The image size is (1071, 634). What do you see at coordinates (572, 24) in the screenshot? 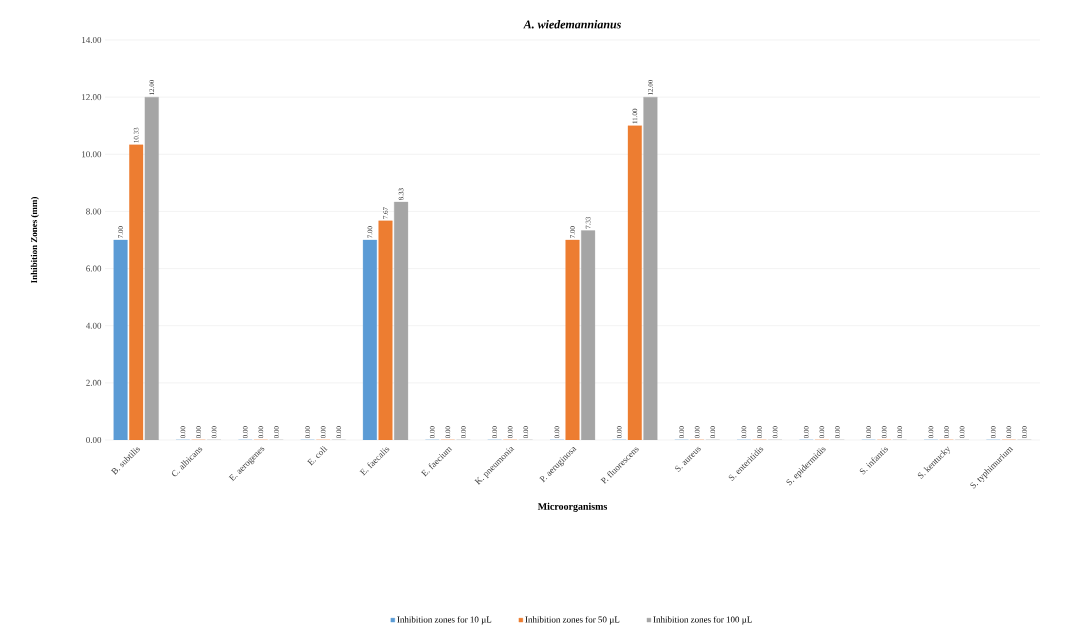
I see `chart-title: A. wiedemannianus` at bounding box center [572, 24].